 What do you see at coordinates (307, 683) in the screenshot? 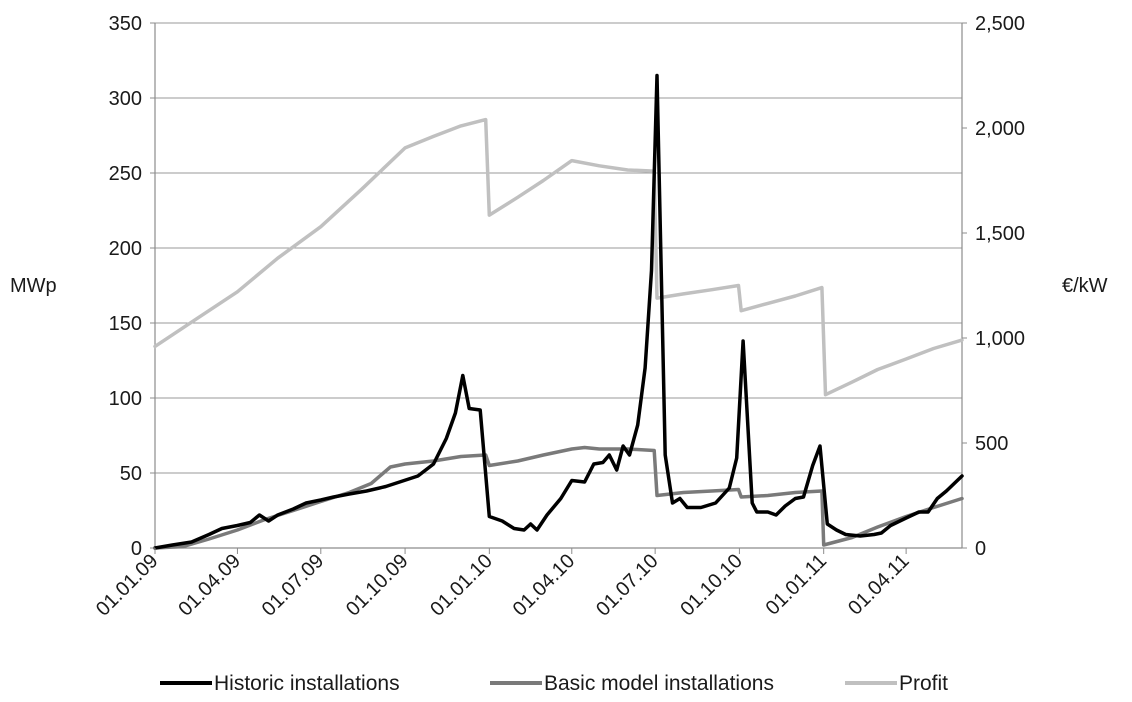
I see `legend-label: Historic installations` at bounding box center [307, 683].